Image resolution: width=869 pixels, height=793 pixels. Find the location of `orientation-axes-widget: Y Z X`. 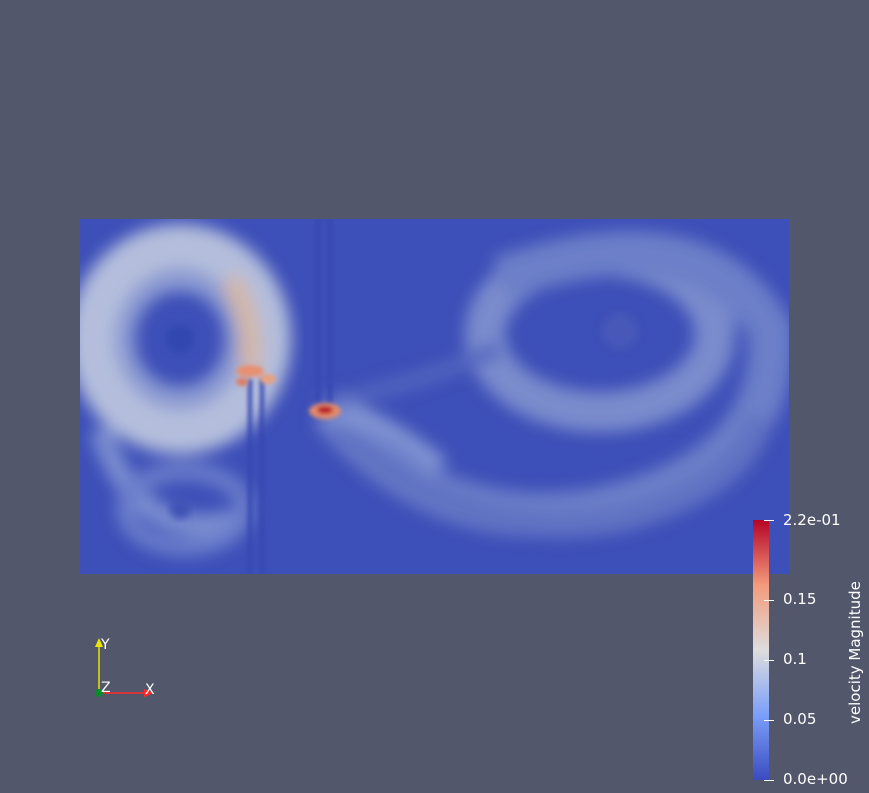

orientation-axes-widget: Y Z X is located at coordinates (128, 669).